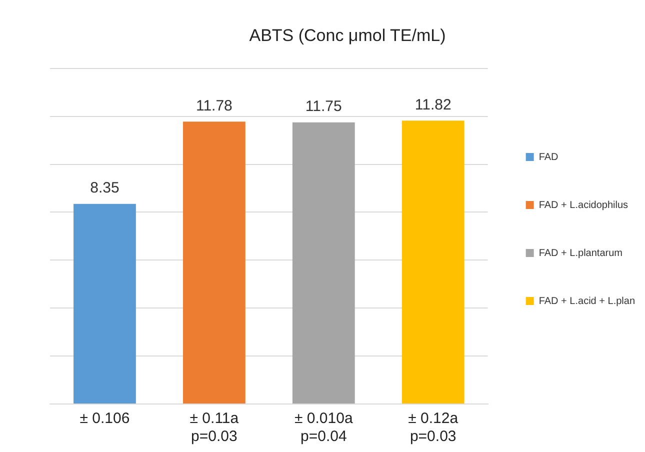 This screenshot has height=452, width=645. Describe the element at coordinates (347, 35) in the screenshot. I see `chart-title: ABTS (Conc μmol TE/mL)` at that location.